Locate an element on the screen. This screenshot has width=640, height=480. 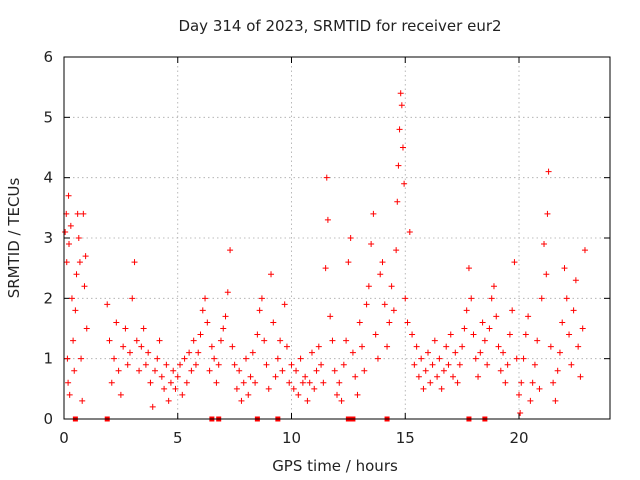
y-axis-label: SRMTID / TECUs is located at coordinates (14, 238).